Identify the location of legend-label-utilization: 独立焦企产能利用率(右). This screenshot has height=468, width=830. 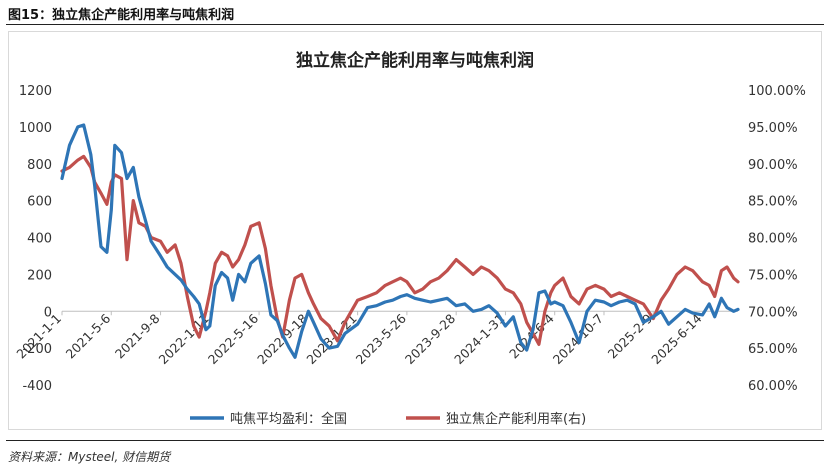
(516, 419).